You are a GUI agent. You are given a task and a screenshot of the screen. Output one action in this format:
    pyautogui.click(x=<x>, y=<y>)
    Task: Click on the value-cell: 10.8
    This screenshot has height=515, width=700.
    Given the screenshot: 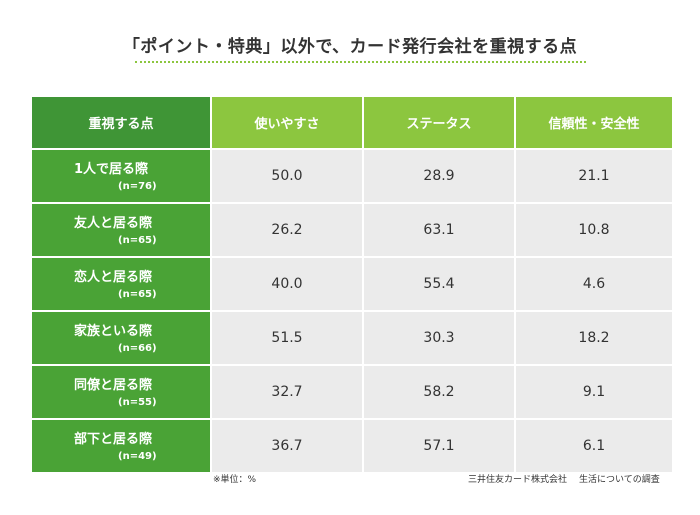 What is the action you would take?
    pyautogui.click(x=594, y=230)
    